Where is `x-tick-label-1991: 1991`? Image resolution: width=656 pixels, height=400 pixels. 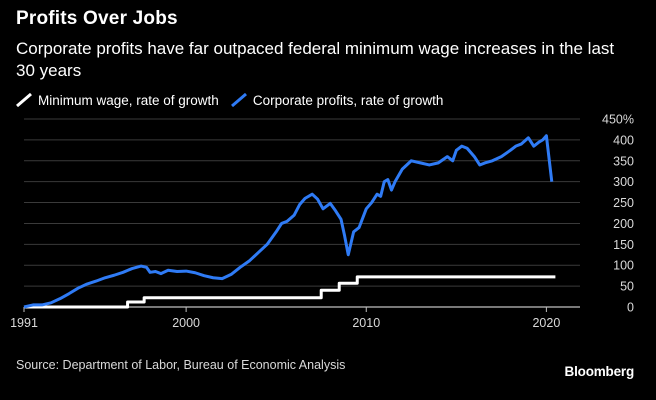
x-tick-label-1991: 1991 is located at coordinates (24, 323).